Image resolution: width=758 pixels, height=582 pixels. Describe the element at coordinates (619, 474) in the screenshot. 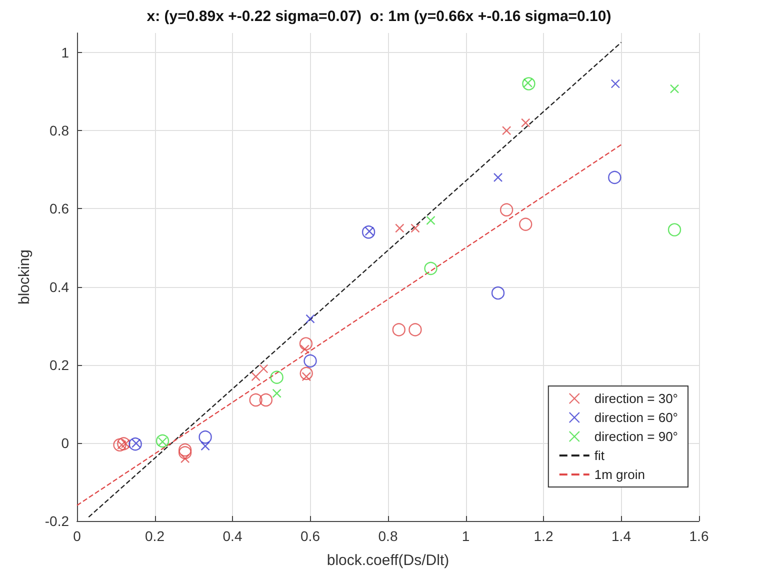

I see `legend-label: 1m groin` at that location.